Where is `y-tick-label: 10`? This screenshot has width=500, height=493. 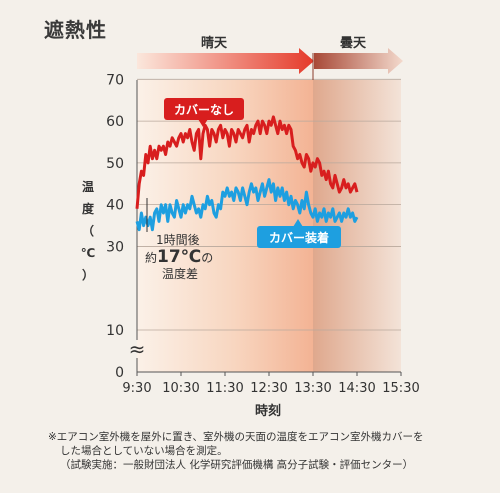 y-tick-label: 10 is located at coordinates (115, 331).